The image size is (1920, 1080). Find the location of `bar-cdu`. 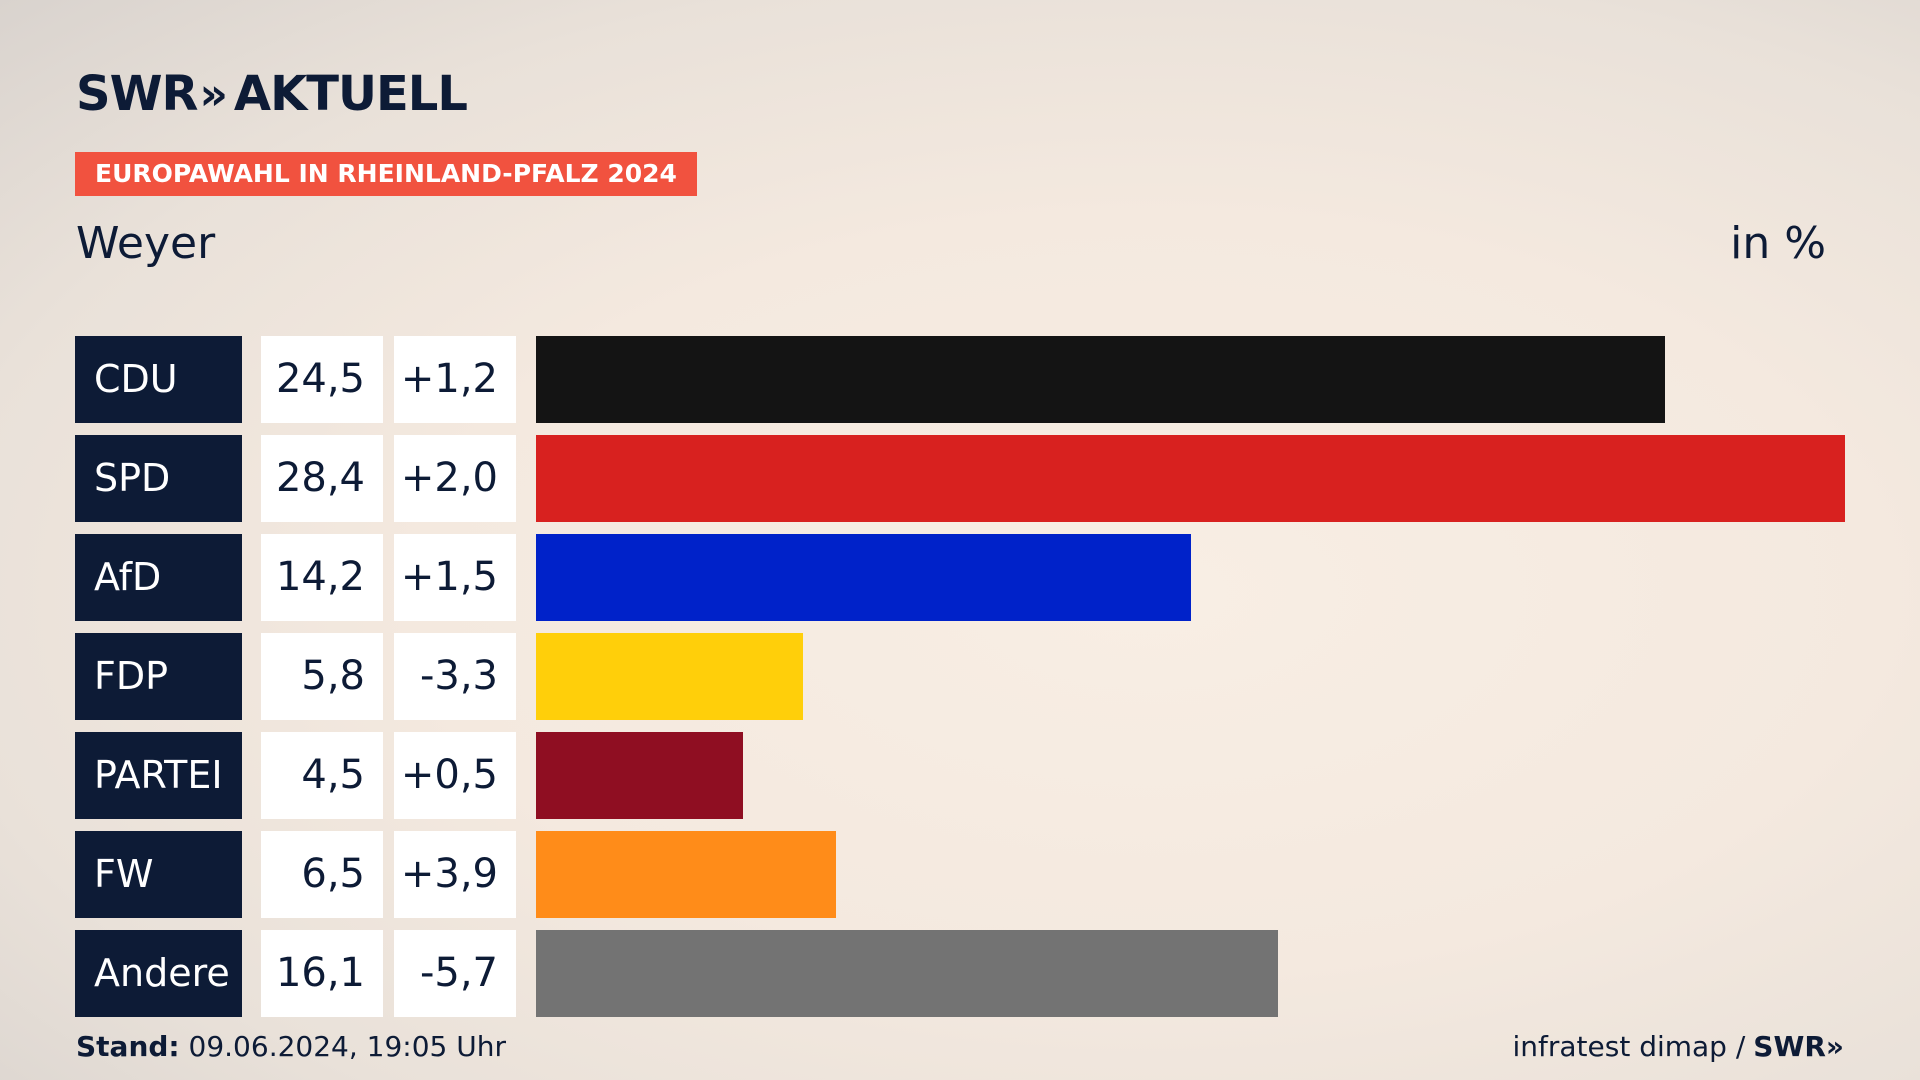

bar-cdu is located at coordinates (1100, 379).